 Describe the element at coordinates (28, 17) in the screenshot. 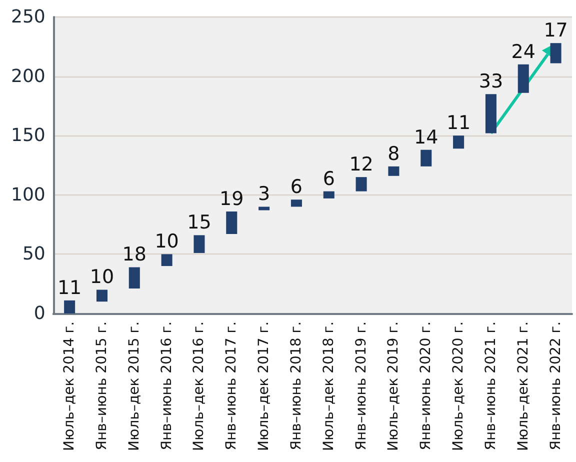

I see `y-tick-label: 250` at that location.